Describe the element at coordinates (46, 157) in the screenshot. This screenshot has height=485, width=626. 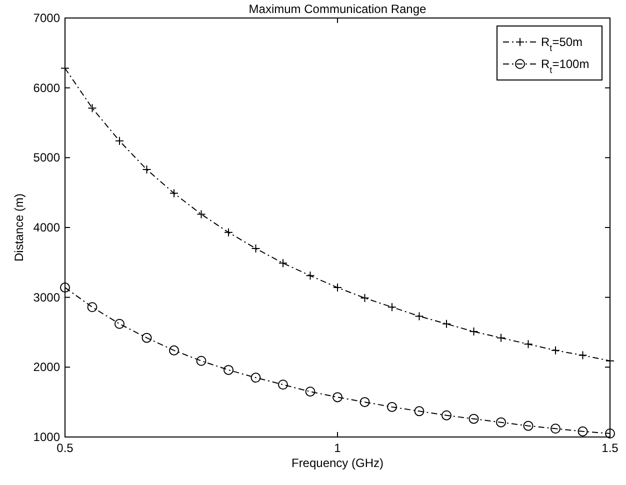
I see `y-tick-label: 5000` at that location.